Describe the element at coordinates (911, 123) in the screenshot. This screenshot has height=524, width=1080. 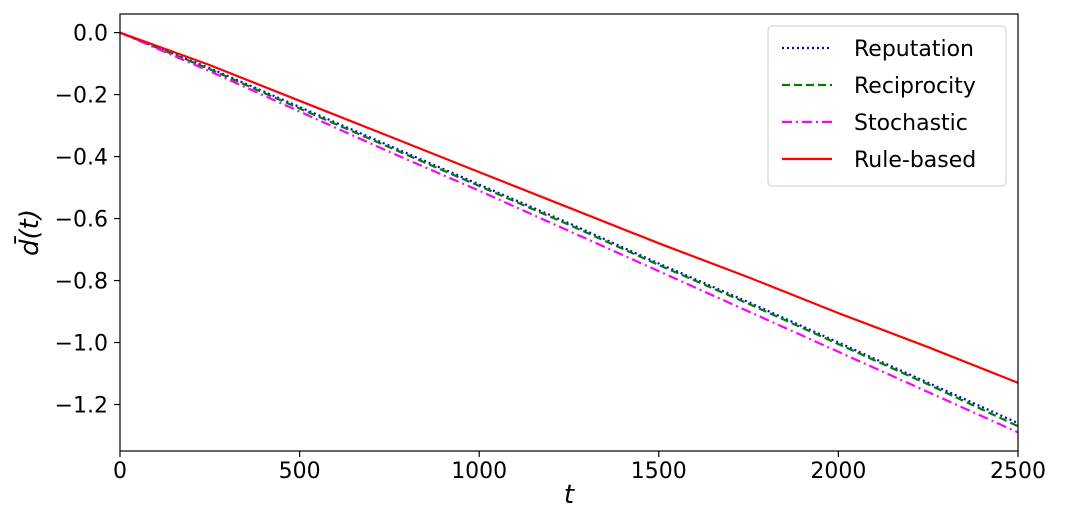
I see `legend-label: Stochastic` at that location.